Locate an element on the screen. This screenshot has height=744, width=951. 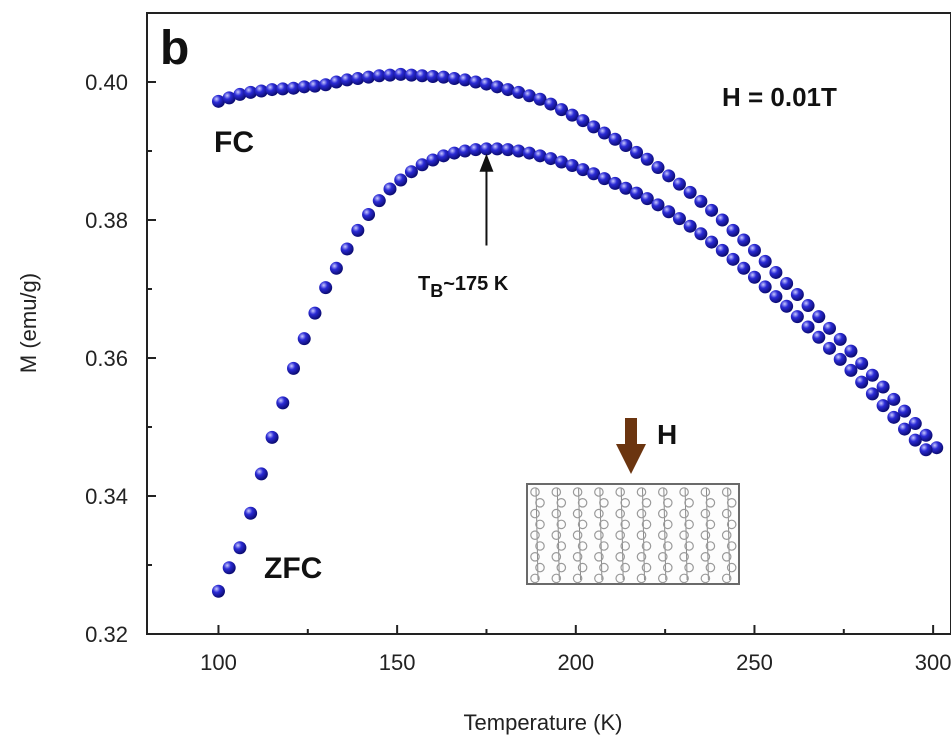
inset-lattice is located at coordinates (633, 535).